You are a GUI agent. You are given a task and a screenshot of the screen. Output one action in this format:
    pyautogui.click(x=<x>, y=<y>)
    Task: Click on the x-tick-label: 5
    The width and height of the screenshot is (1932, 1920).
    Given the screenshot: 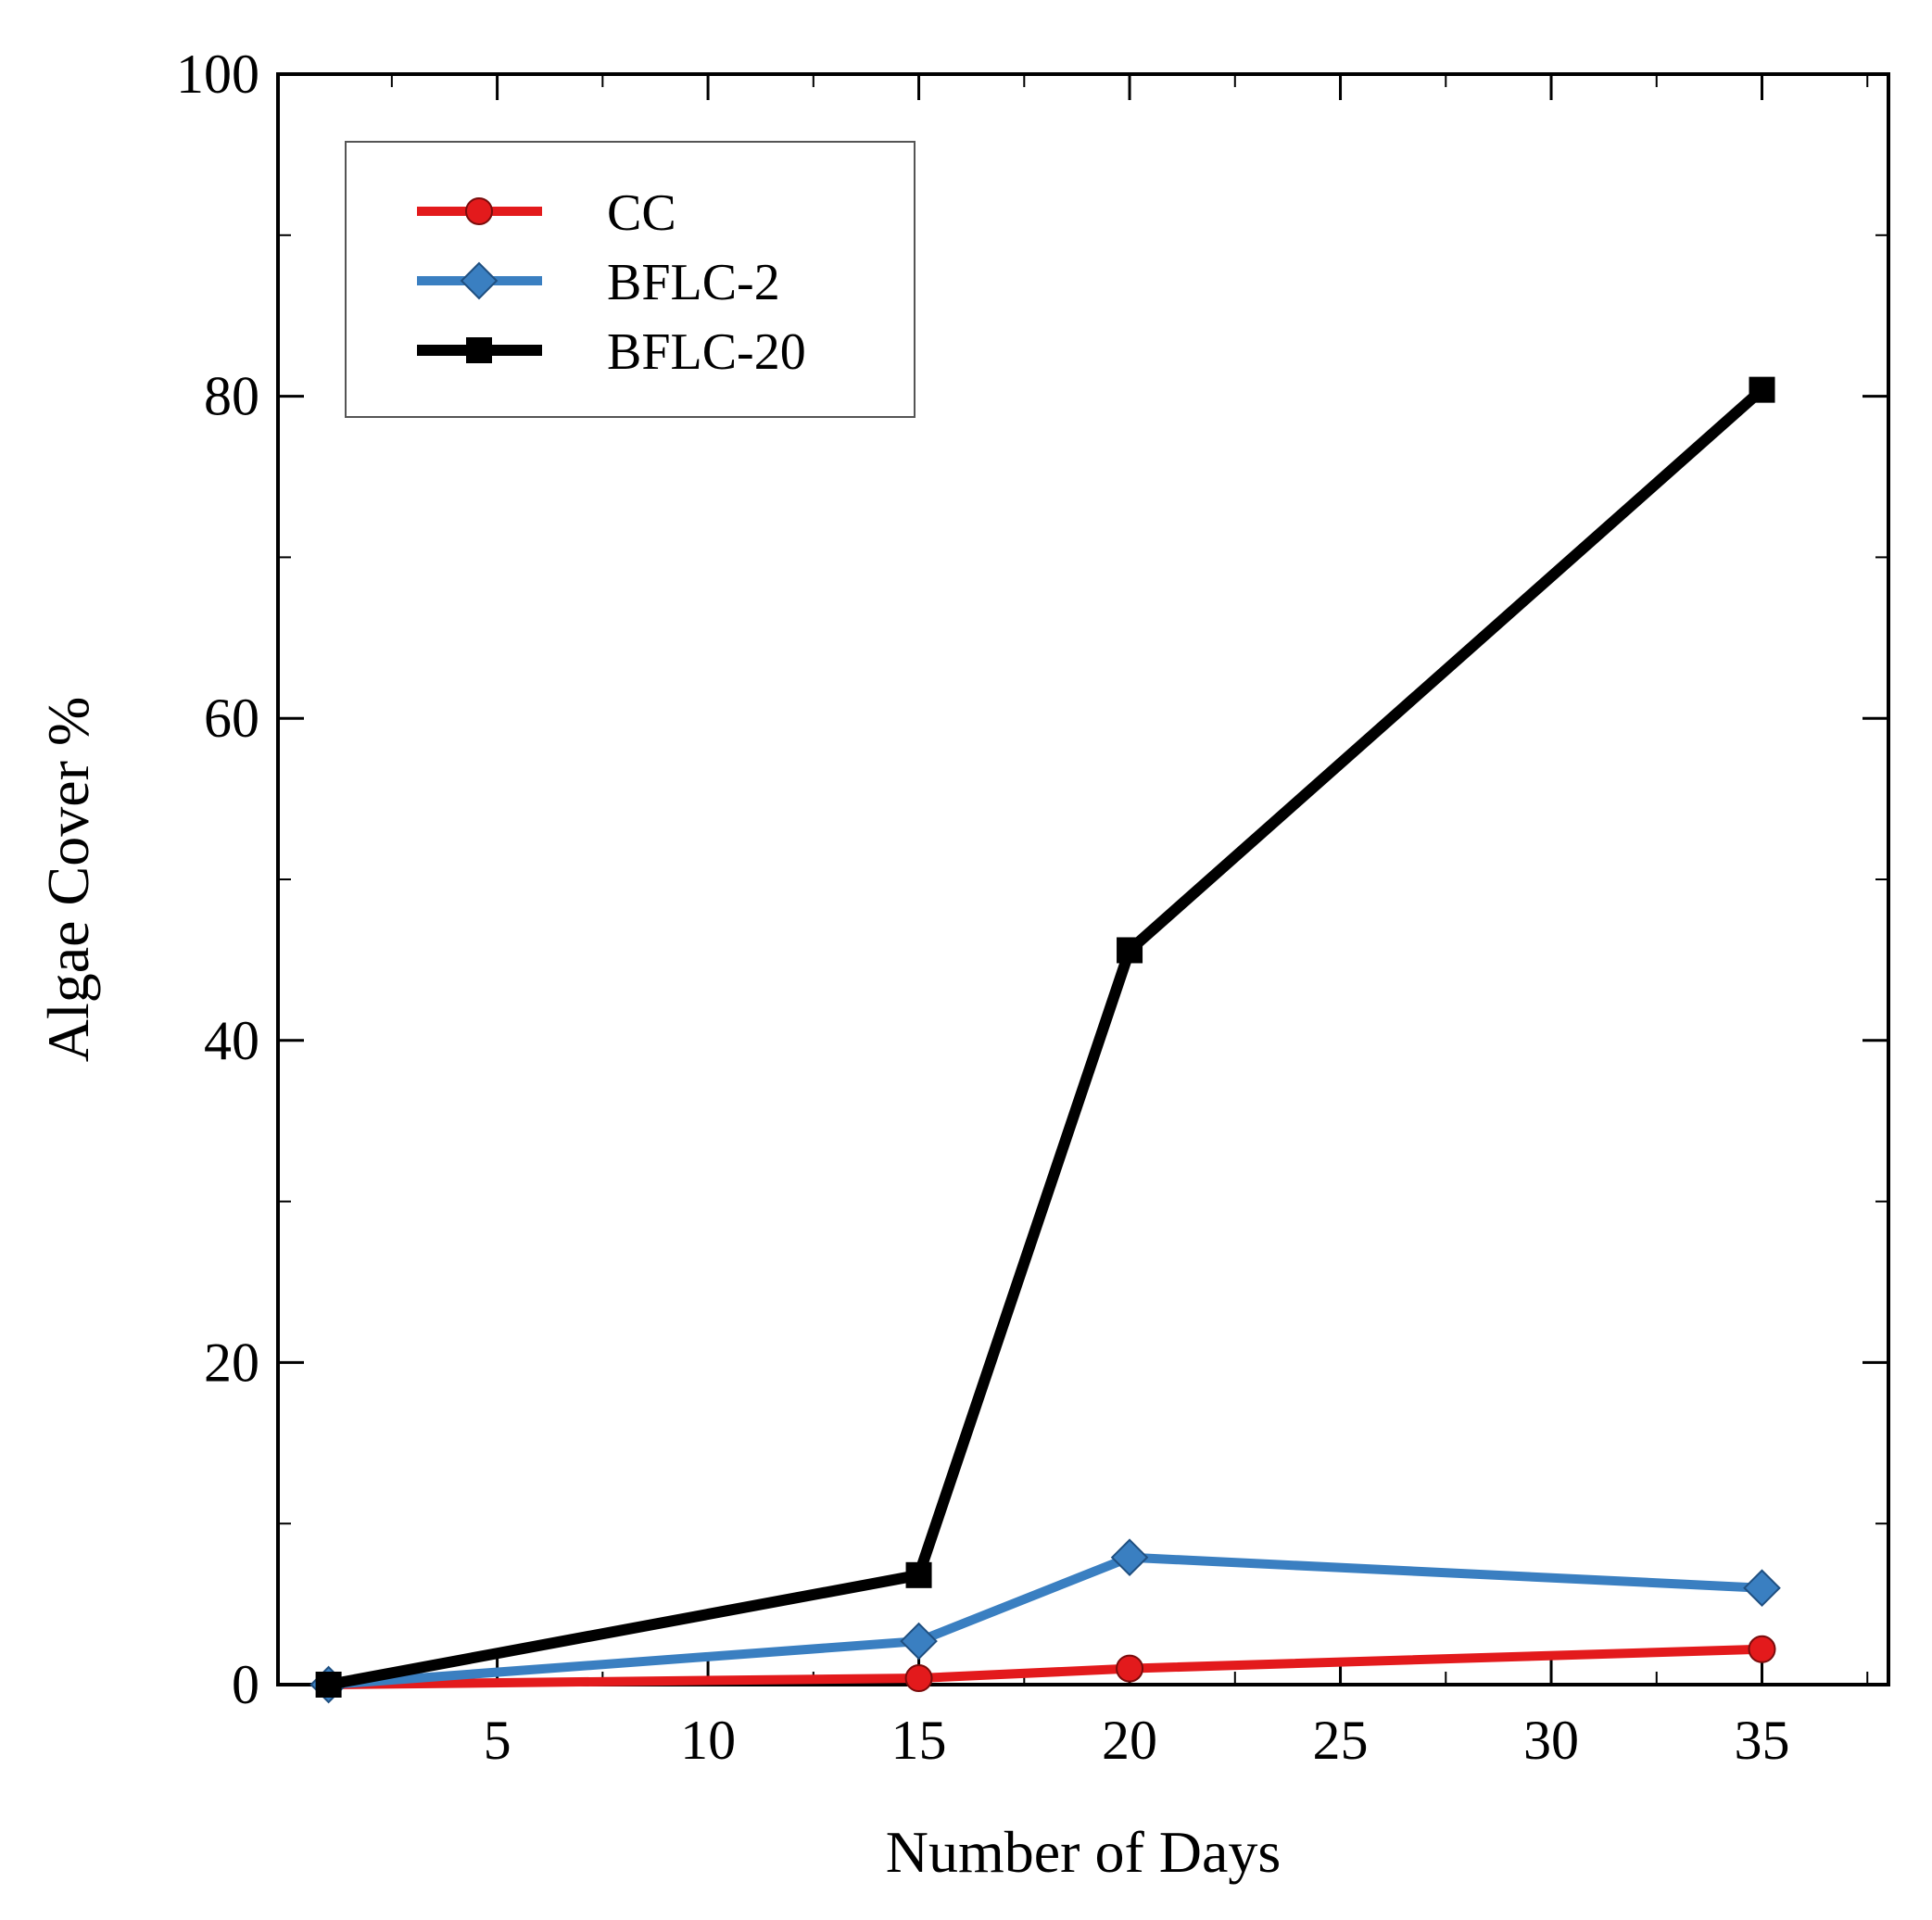 What is the action you would take?
    pyautogui.click(x=497, y=1740)
    